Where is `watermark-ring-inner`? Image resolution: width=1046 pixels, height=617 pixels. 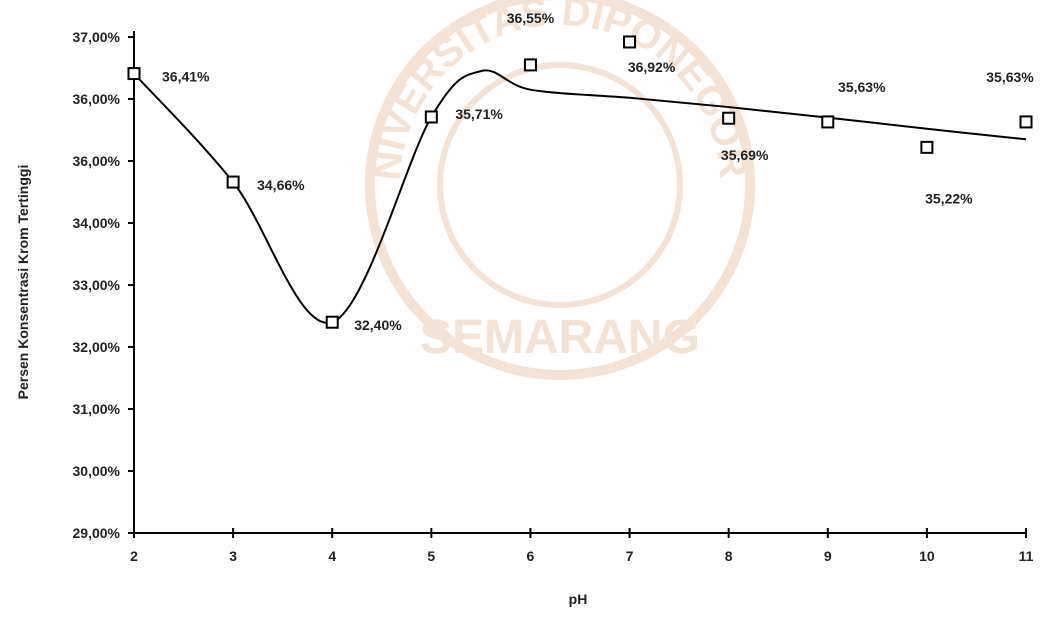 watermark-ring-inner is located at coordinates (560, 185).